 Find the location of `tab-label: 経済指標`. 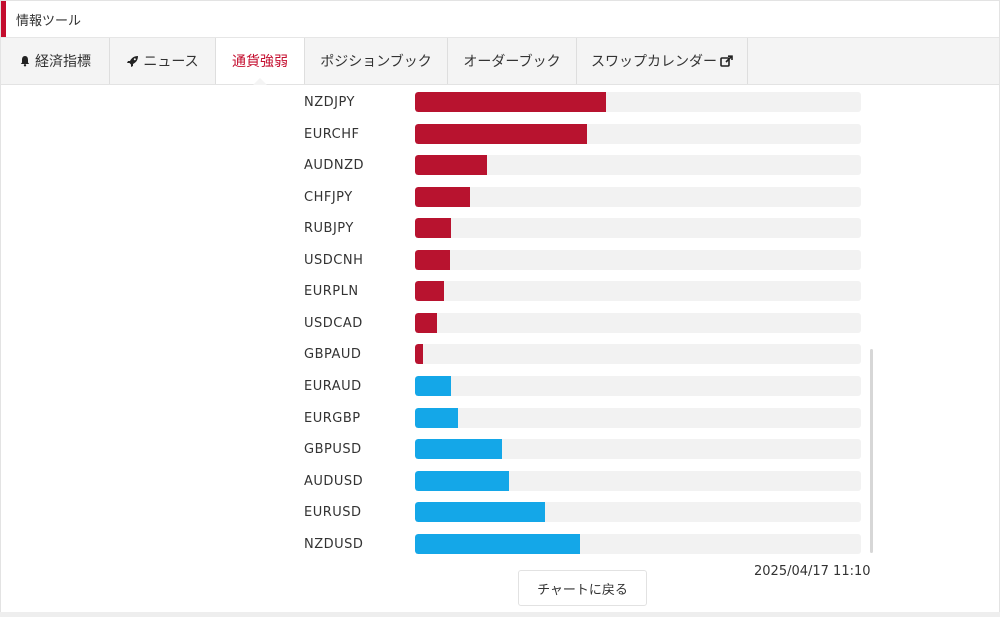

tab-label: 経済指標 is located at coordinates (63, 62).